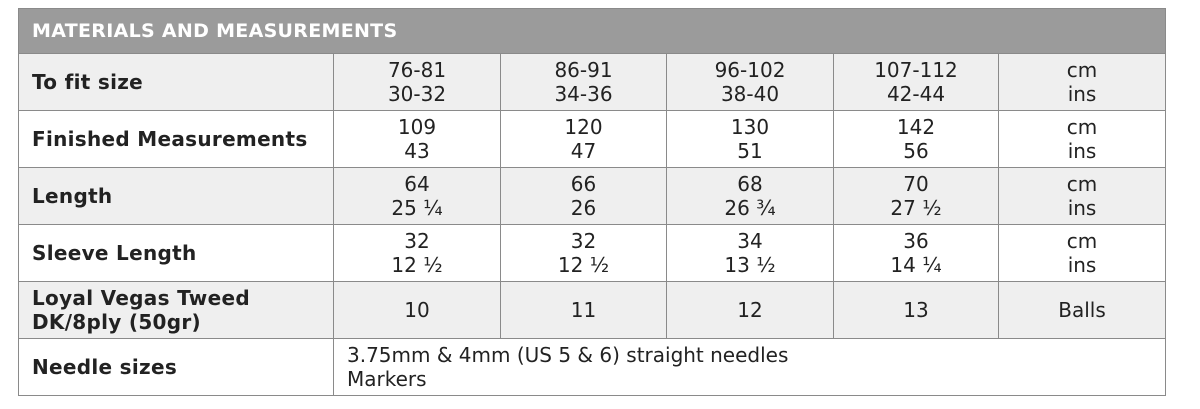  I want to click on table-cell: 70 27 ½, so click(916, 196).